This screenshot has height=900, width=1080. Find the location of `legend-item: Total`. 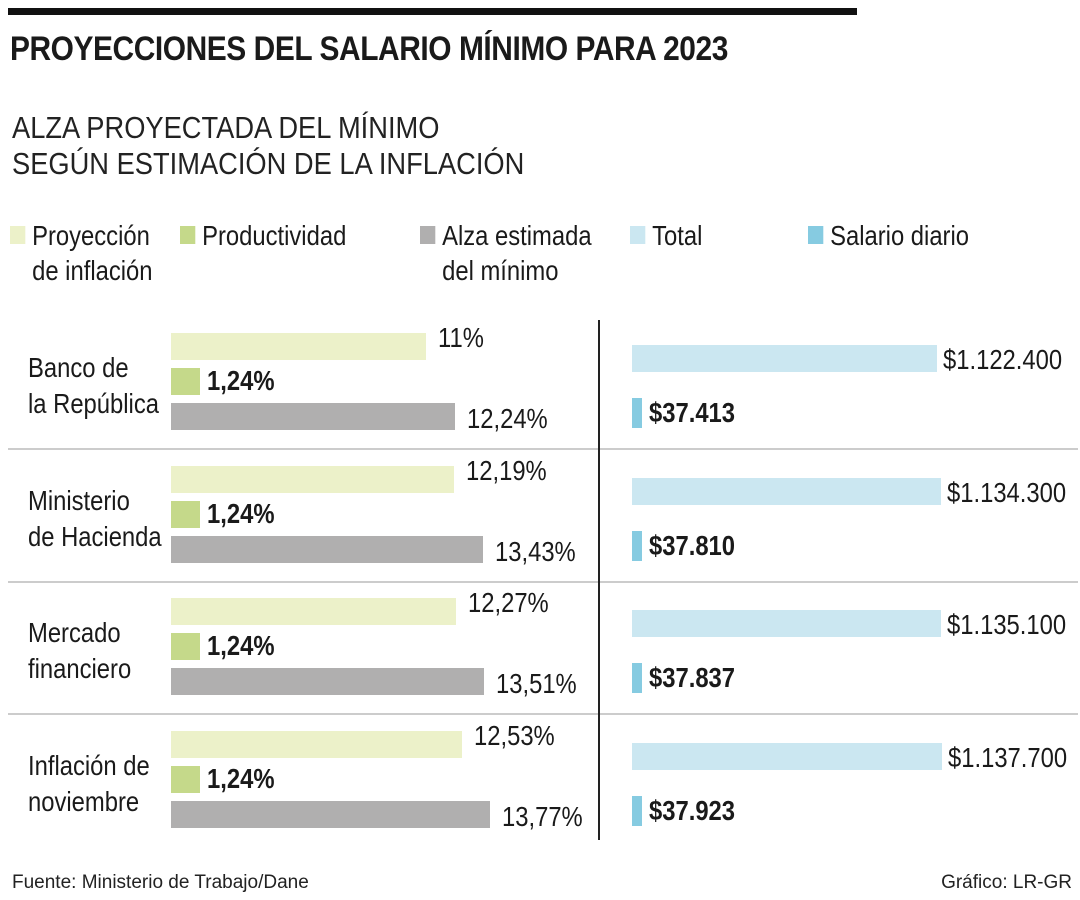

legend-item: Total is located at coordinates (666, 235).